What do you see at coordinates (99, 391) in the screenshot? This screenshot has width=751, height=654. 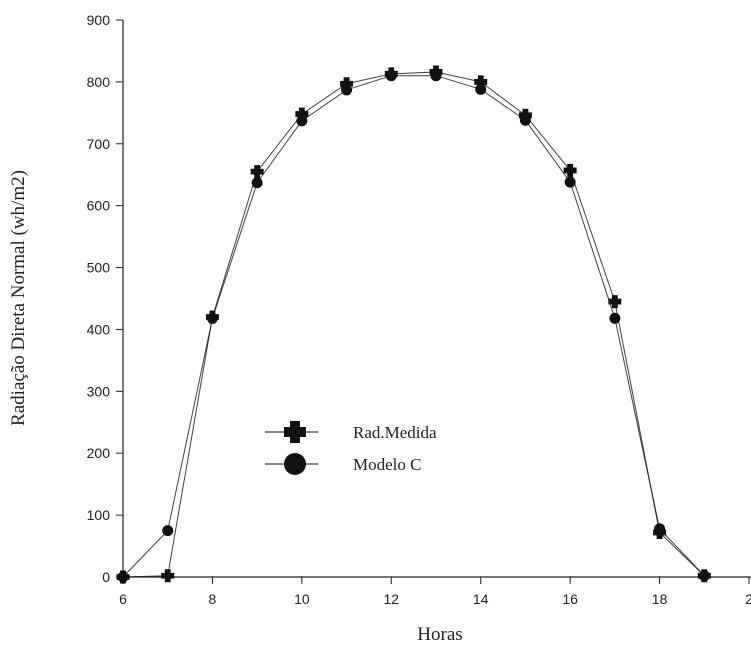 I see `y-tick-label: 300` at bounding box center [99, 391].